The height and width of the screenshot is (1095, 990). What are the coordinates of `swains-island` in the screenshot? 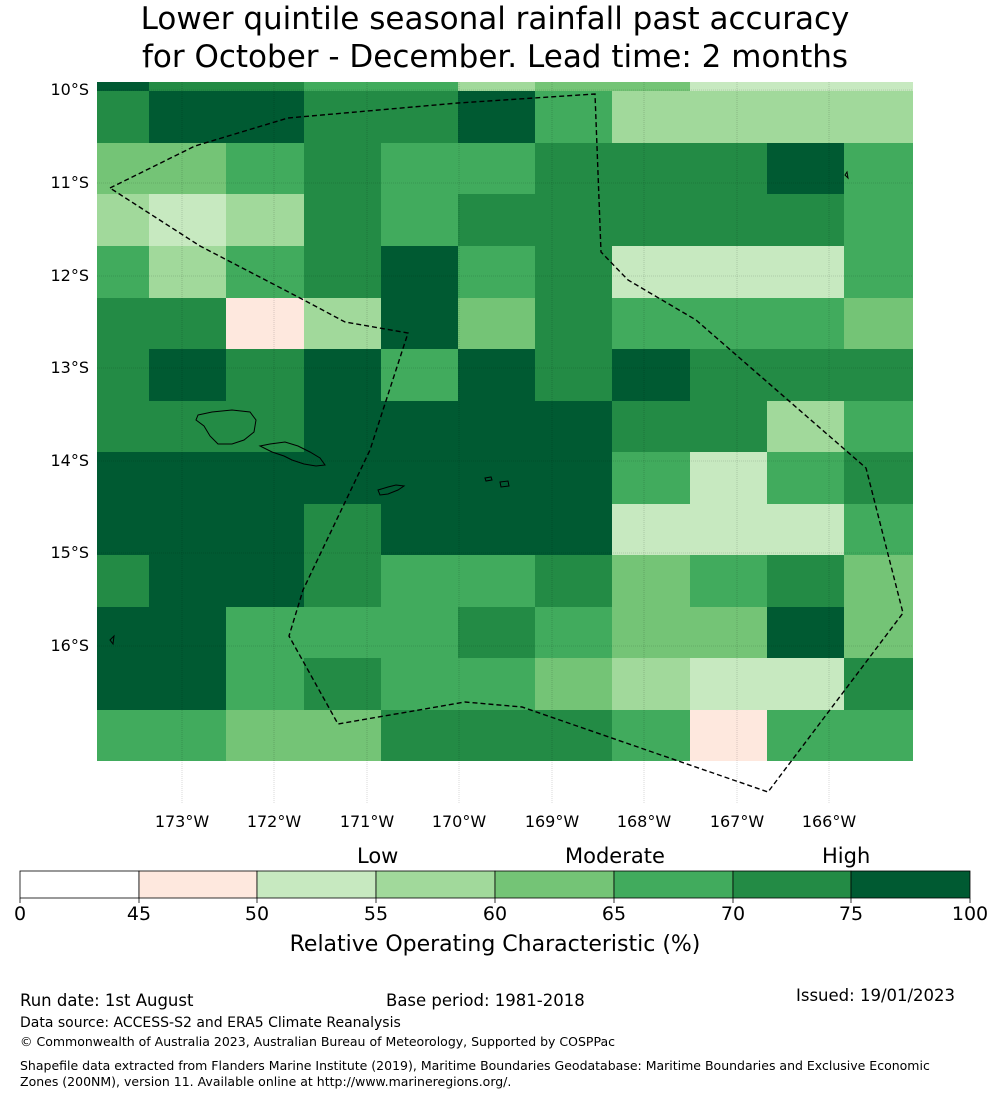 It's located at (846, 175).